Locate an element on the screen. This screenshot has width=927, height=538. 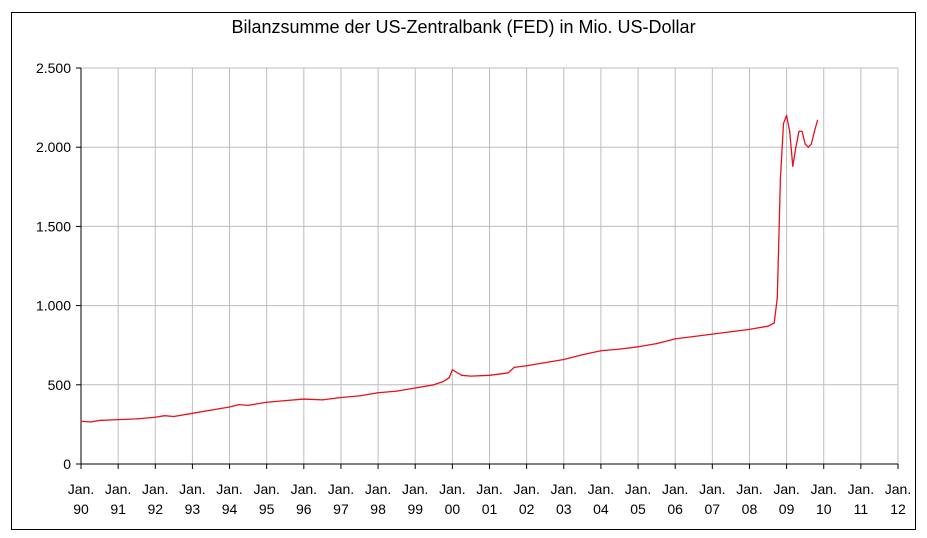
x-tick-label-year: 91 is located at coordinates (118, 509).